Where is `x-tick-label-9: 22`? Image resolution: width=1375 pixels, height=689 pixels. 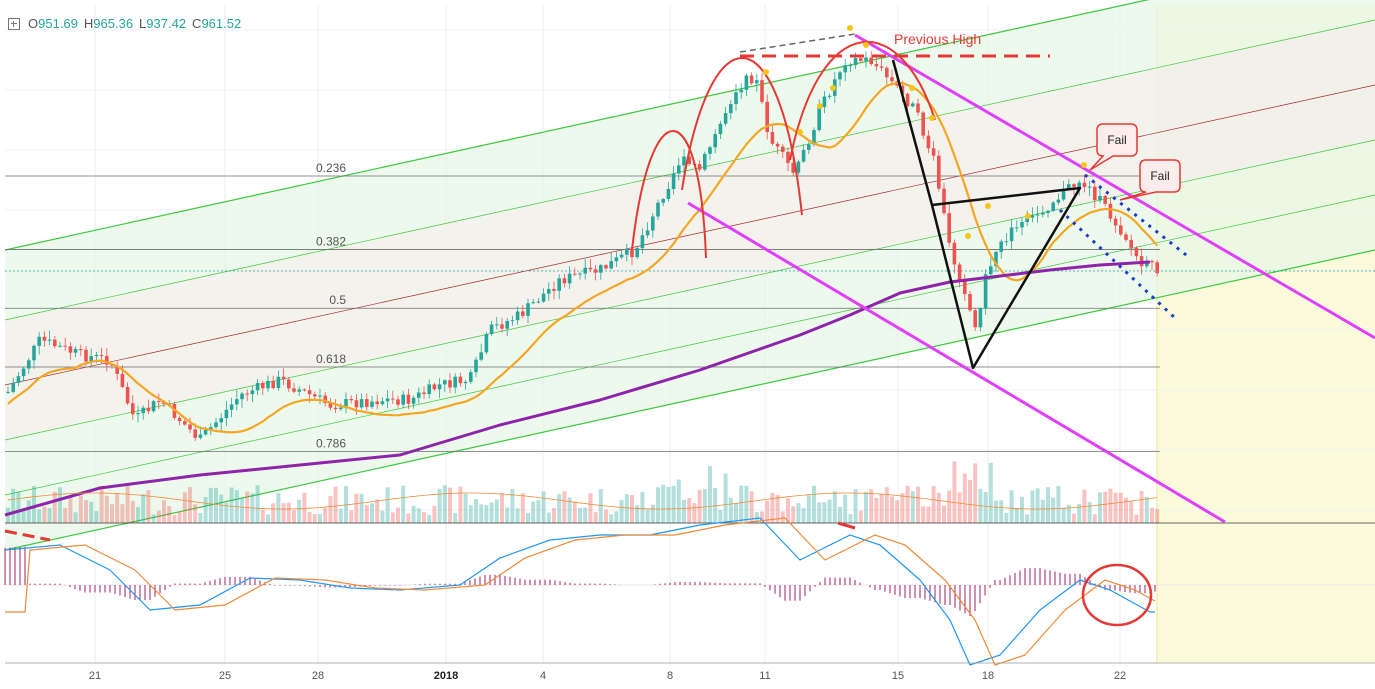
x-tick-label-9: 22 is located at coordinates (1120, 676).